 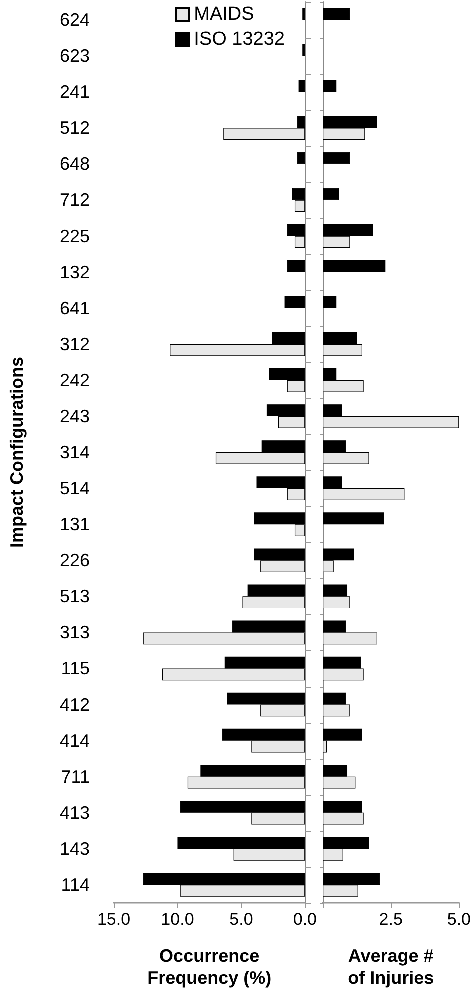 What do you see at coordinates (75, 272) in the screenshot?
I see `y-tick-label: 132` at bounding box center [75, 272].